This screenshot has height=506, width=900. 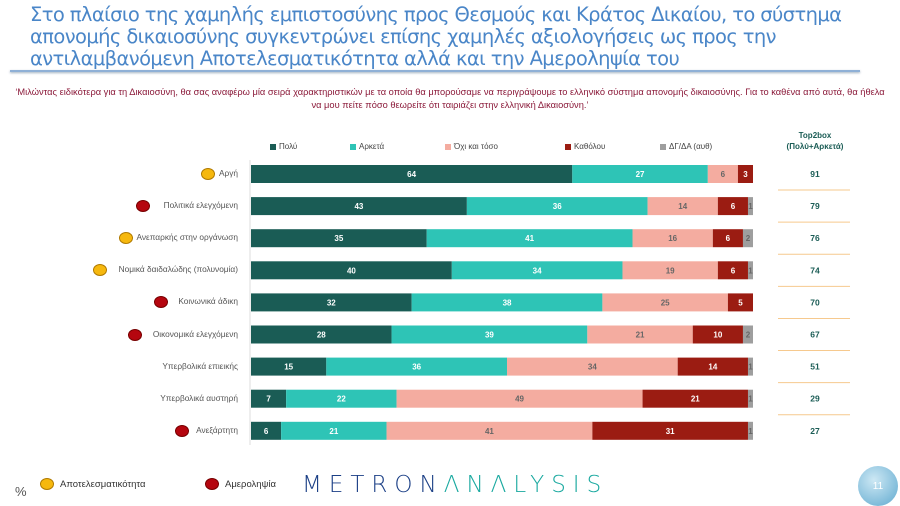 What do you see at coordinates (435, 71) in the screenshot?
I see `title-divider` at bounding box center [435, 71].